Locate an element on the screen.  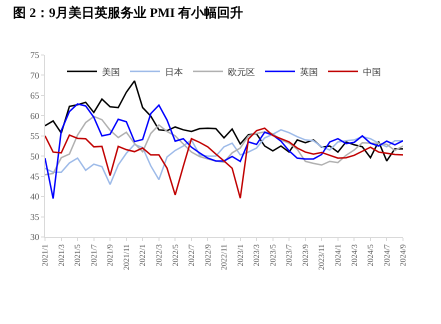
x-tick-label: 2023/11 is located at coordinates (321, 257).